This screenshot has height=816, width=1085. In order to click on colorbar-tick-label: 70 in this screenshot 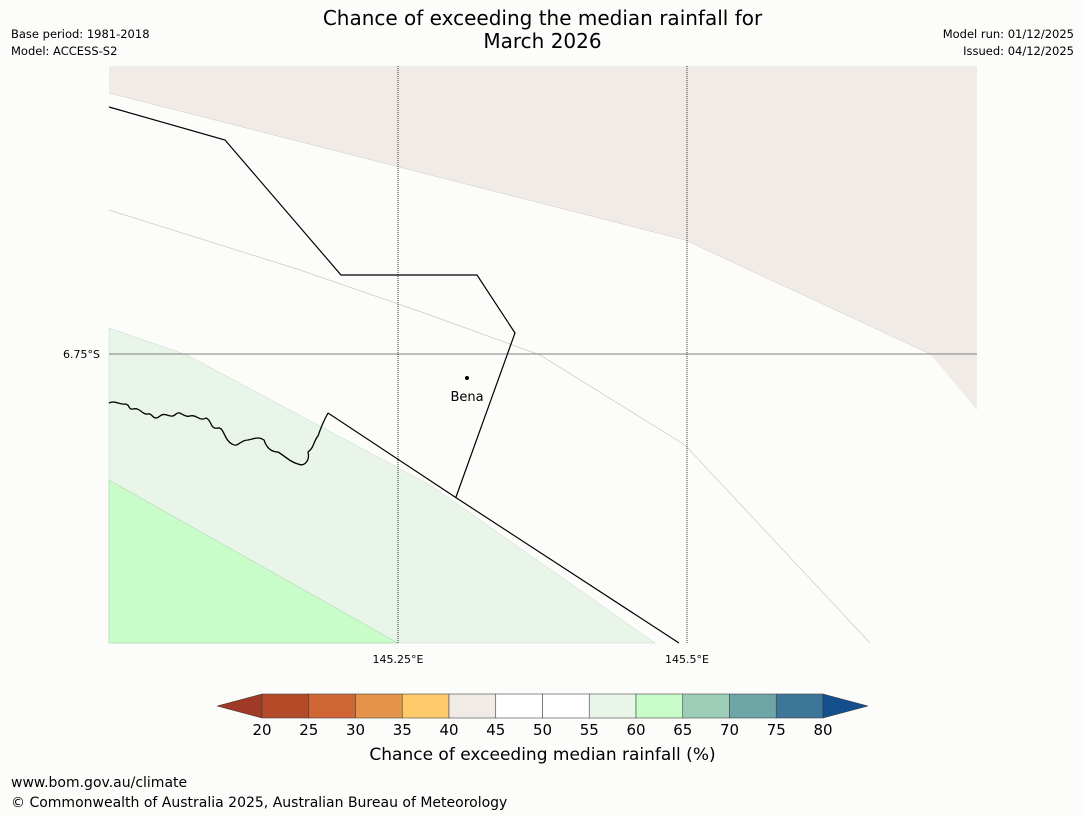, I will do `click(729, 730)`.